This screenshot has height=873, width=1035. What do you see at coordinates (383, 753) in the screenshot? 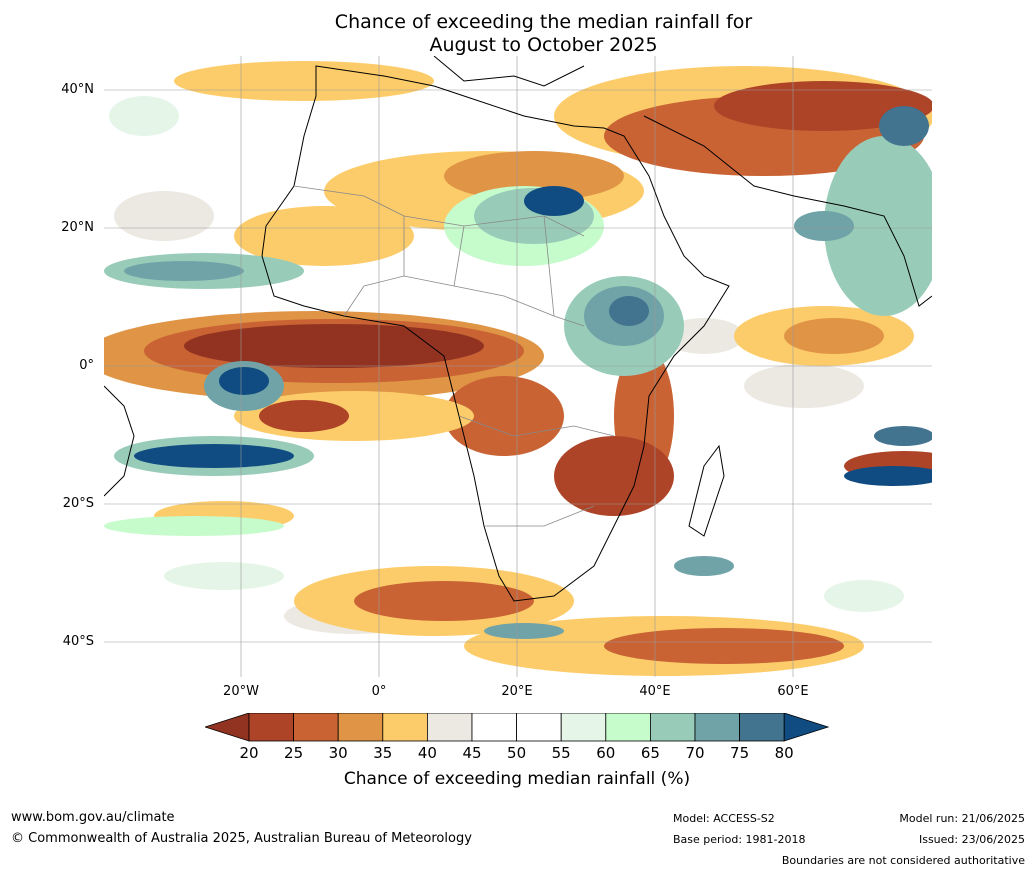
I see `colorbar-tick-label: 35` at bounding box center [383, 753].